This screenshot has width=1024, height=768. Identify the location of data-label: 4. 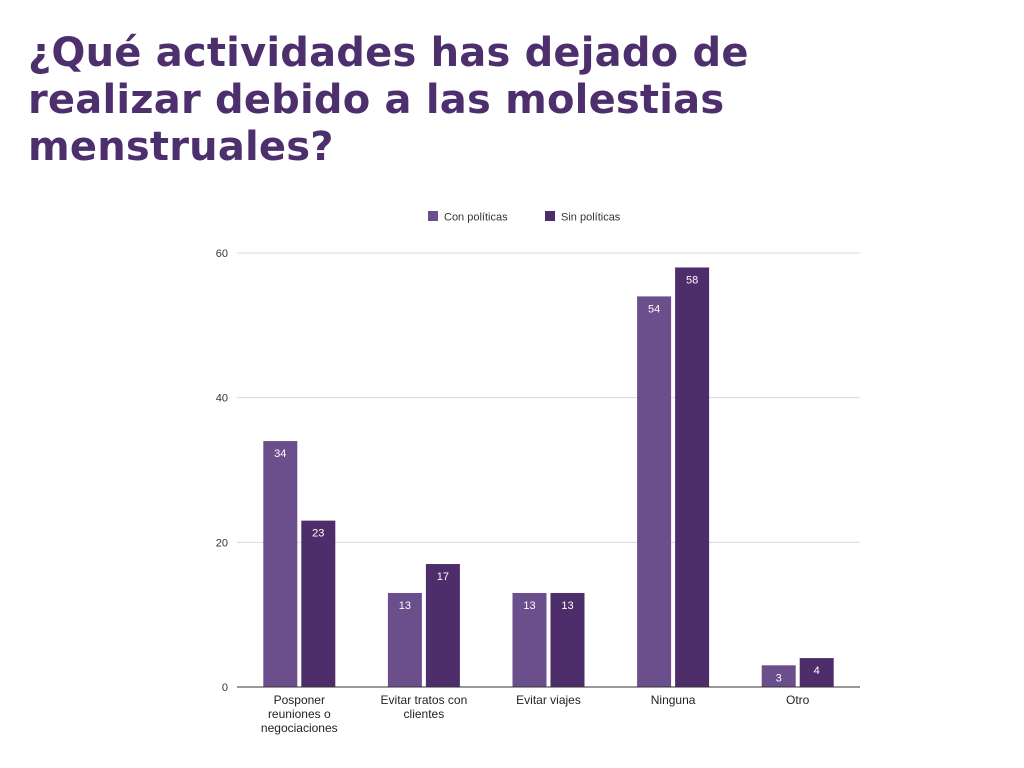
(817, 671).